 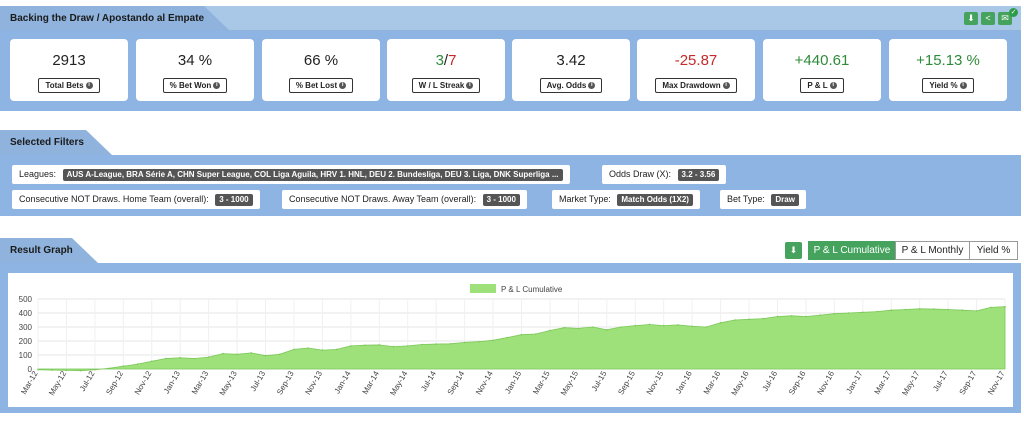 I want to click on stat-label: W / L Streak i, so click(x=446, y=85).